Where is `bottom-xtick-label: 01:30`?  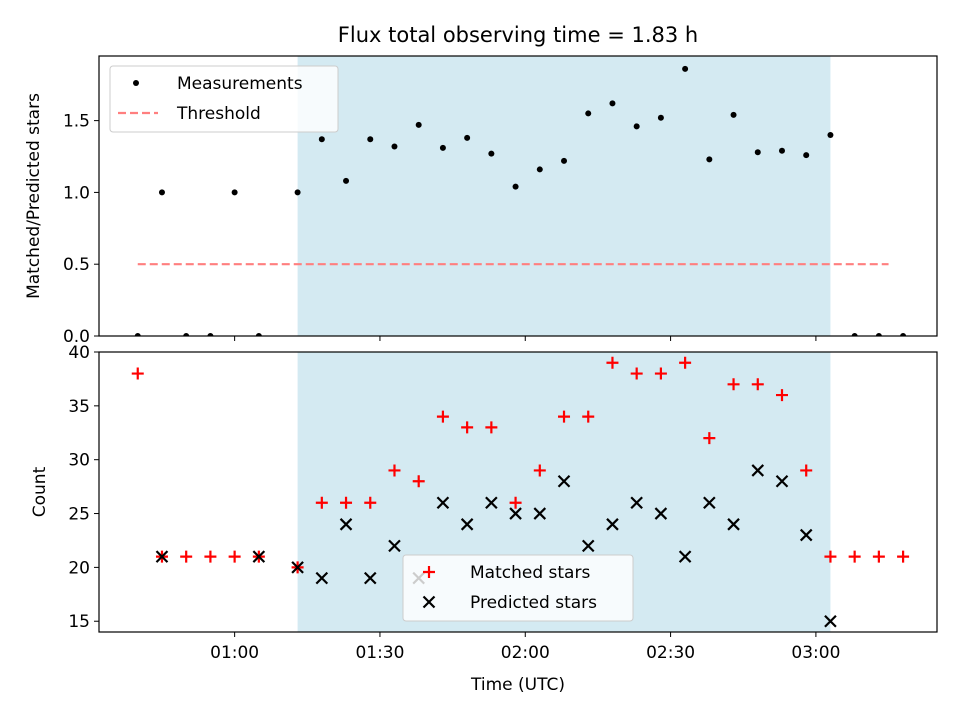 bottom-xtick-label: 01:30 is located at coordinates (379, 653).